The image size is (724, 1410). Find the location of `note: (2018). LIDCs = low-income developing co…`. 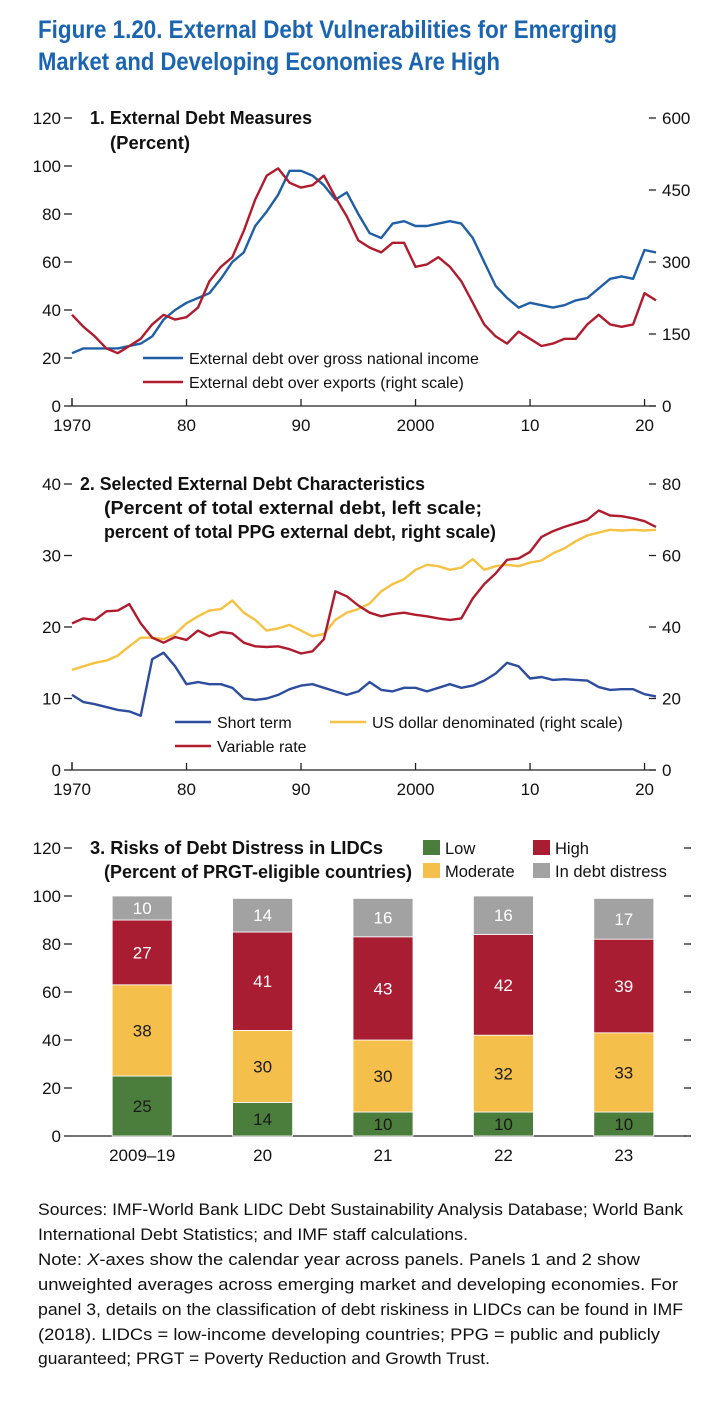

note: (2018). LIDCs = low-income developing co… is located at coordinates (349, 1334).